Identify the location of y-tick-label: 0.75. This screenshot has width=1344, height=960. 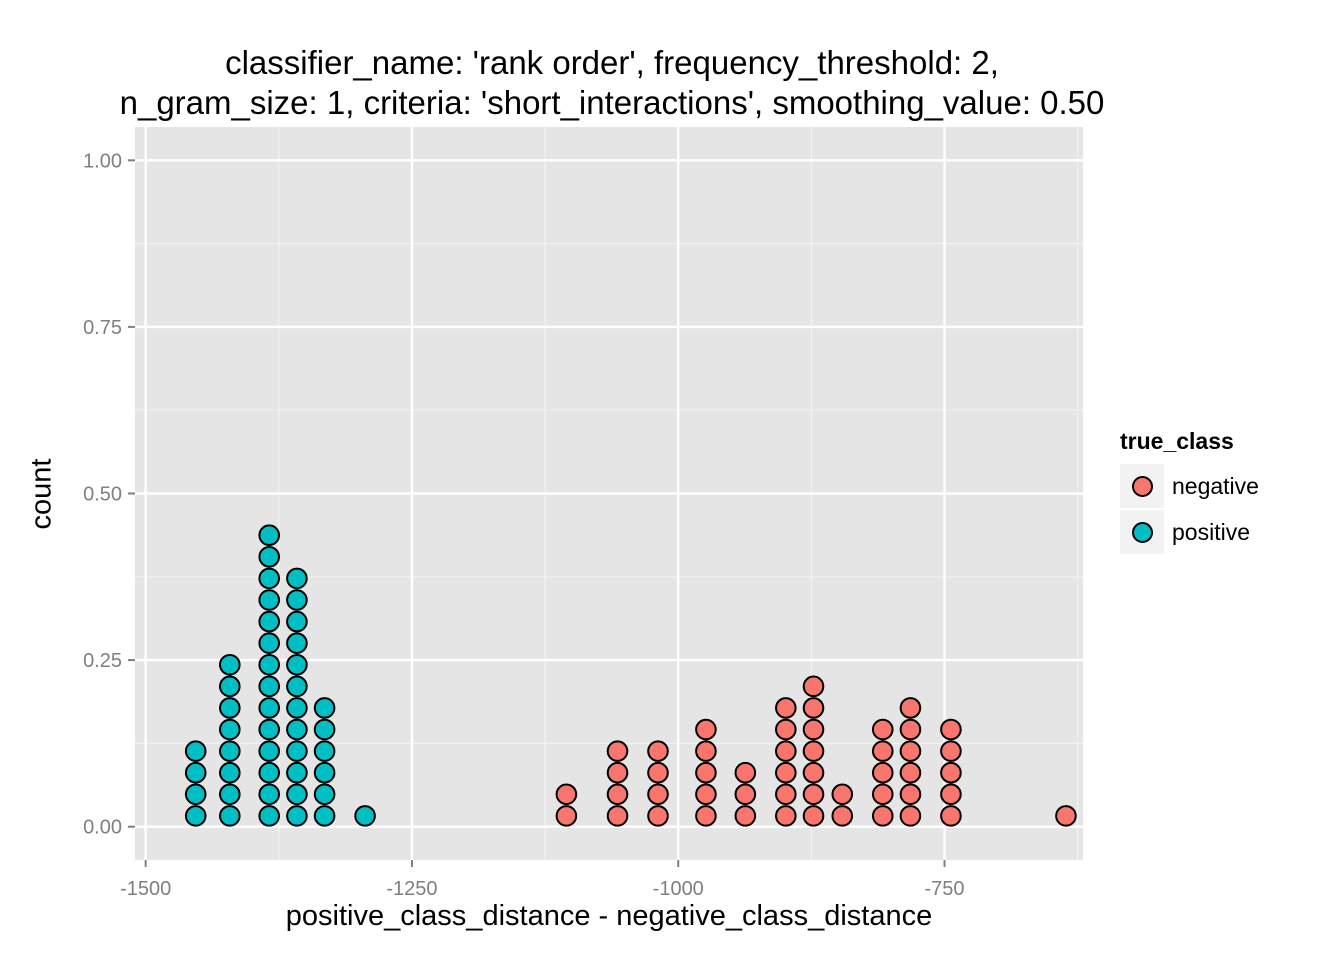
(102, 328).